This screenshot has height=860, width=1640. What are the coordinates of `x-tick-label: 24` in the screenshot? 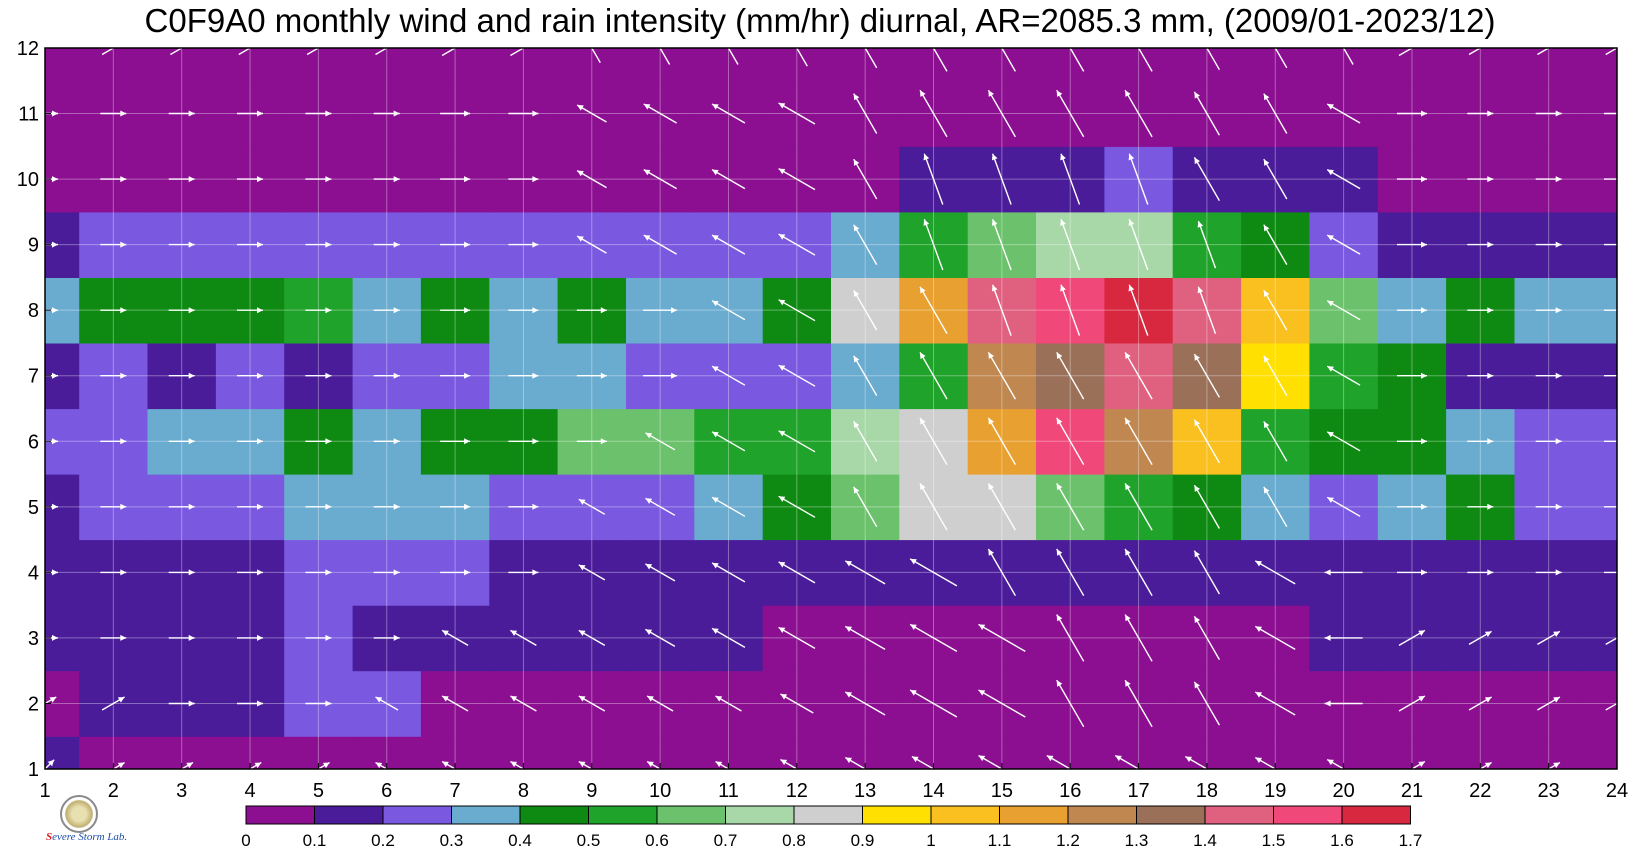 It's located at (1617, 791).